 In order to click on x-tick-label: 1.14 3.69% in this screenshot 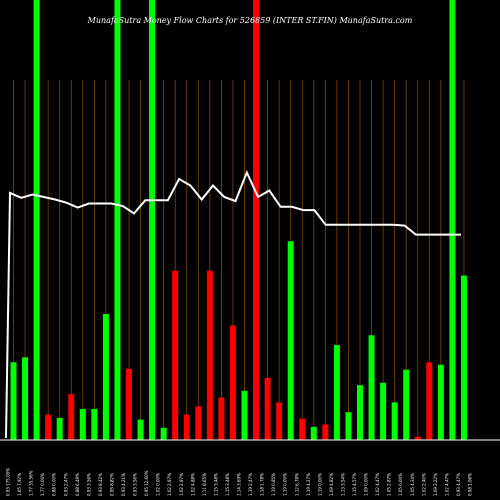, I will do `click(239, 484)`.